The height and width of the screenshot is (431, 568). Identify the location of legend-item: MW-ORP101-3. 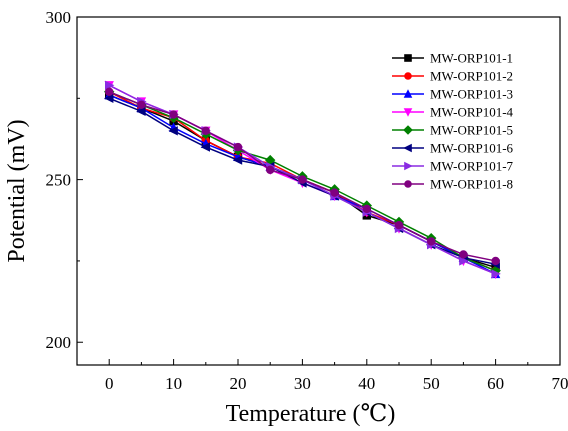
(452, 94).